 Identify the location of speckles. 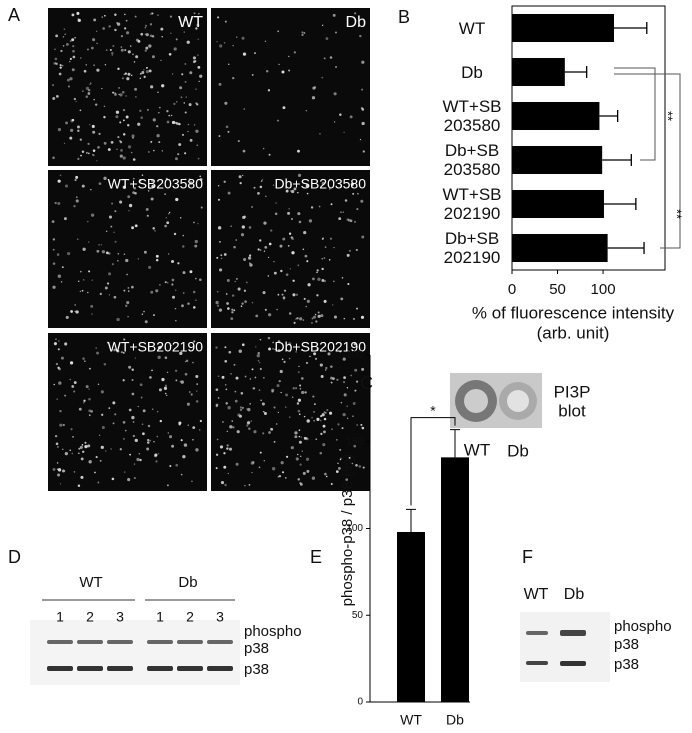
(290, 411).